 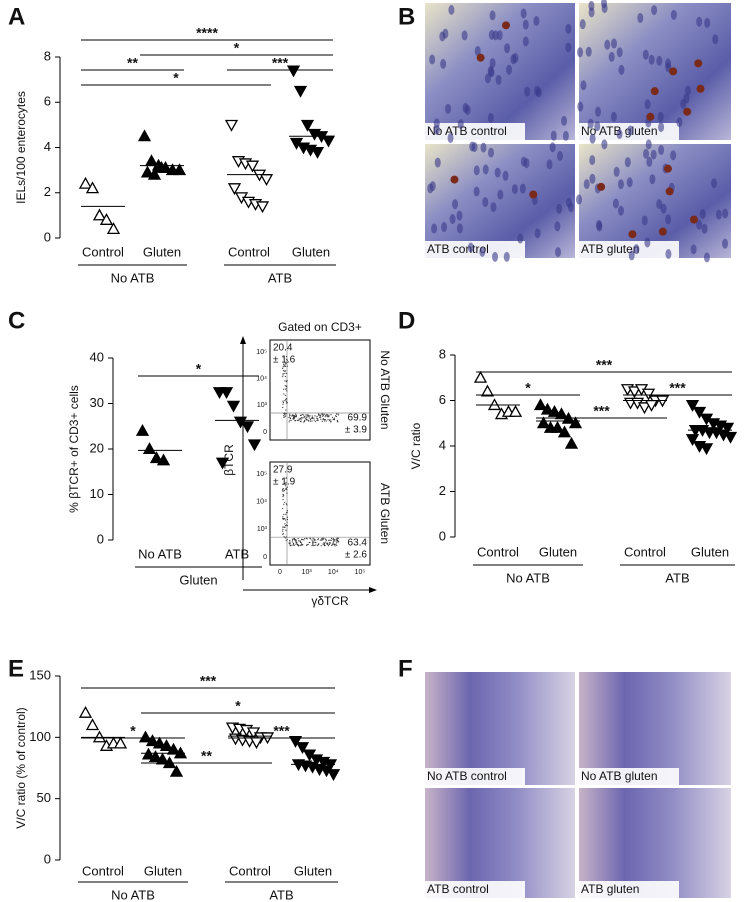 What do you see at coordinates (467, 131) in the screenshot?
I see `image-caption: No ATB control` at bounding box center [467, 131].